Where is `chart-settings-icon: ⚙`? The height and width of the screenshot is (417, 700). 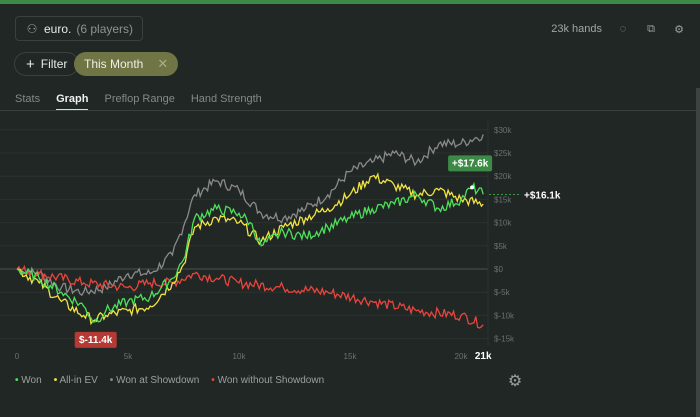
chart-settings-icon: ⚙ is located at coordinates (515, 381).